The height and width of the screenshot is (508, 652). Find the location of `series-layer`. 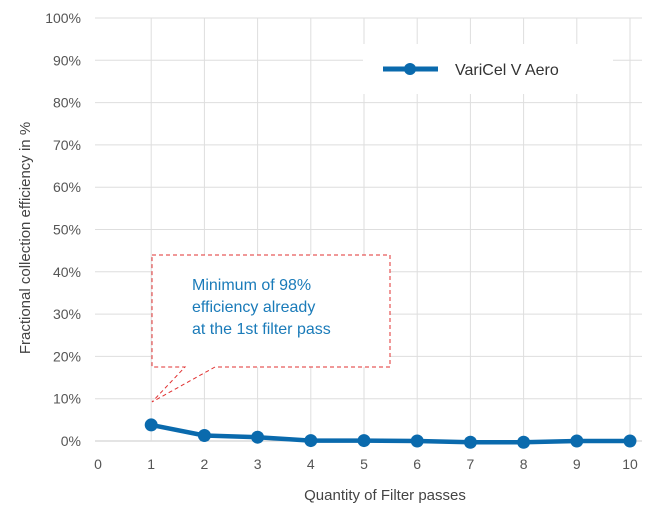

series-layer is located at coordinates (390, 433).